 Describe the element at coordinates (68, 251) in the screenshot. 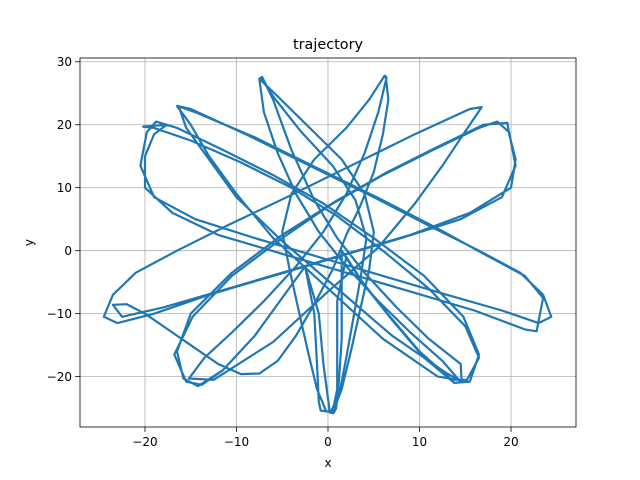

I see `y-tick-label: 0` at that location.